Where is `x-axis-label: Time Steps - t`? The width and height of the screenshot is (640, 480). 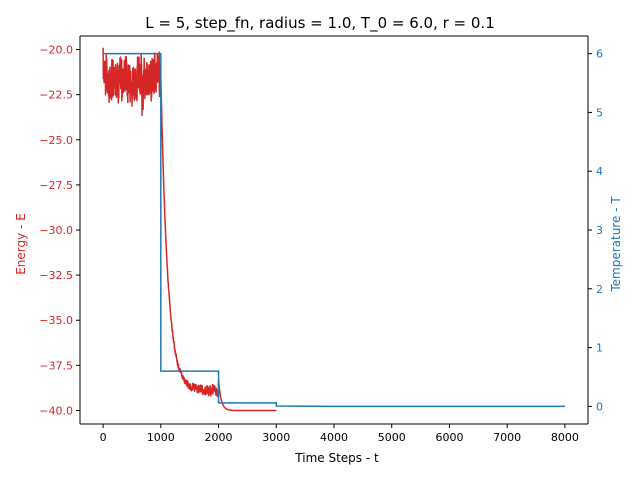
x-axis-label: Time Steps - t is located at coordinates (336, 458).